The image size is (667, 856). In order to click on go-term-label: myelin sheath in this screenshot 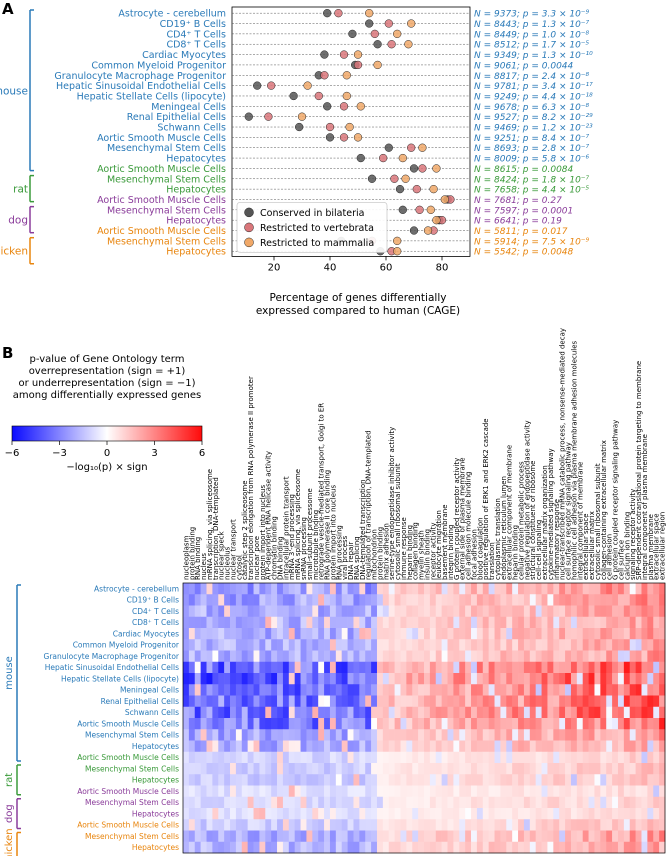, I will do `click(422, 555)`.